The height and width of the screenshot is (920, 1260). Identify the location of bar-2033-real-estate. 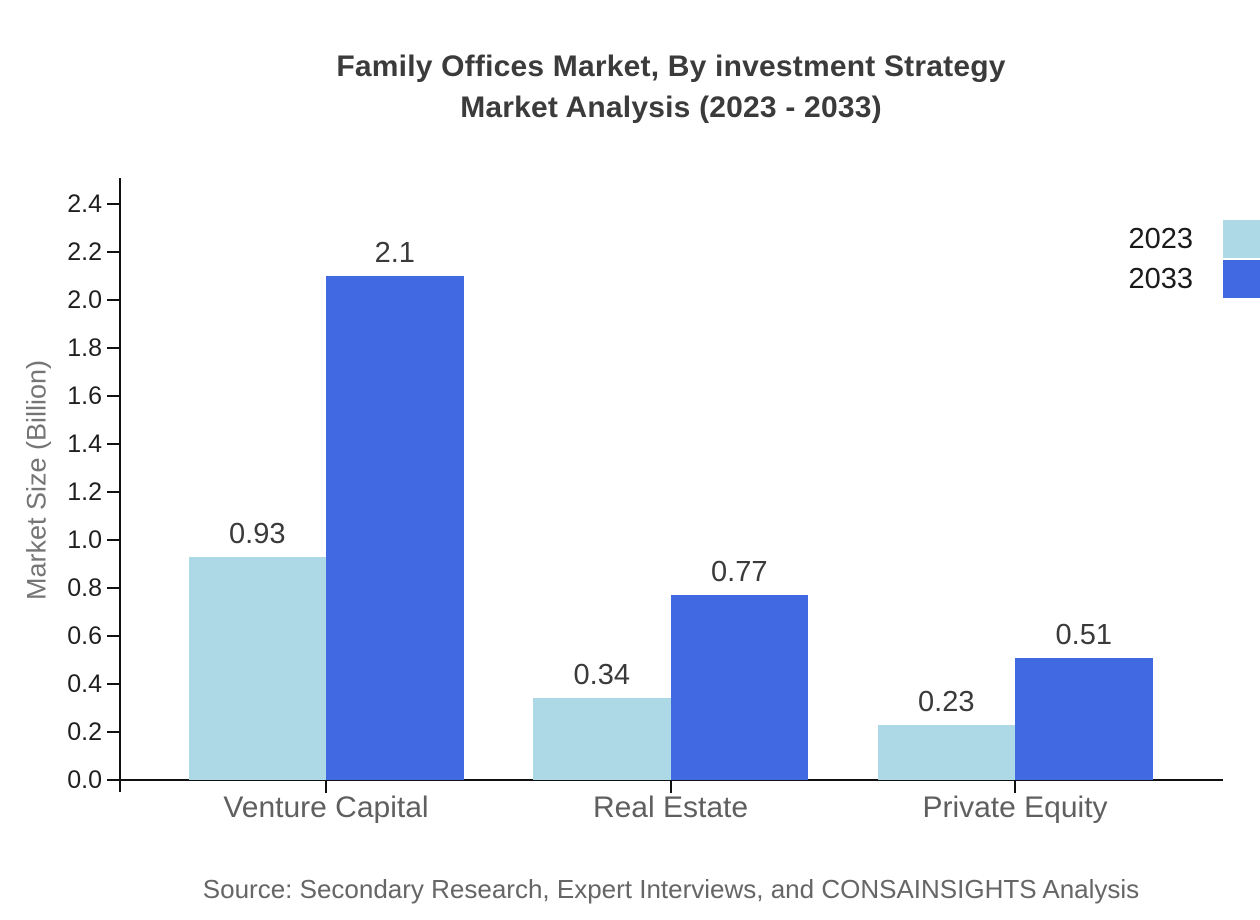
(739, 687).